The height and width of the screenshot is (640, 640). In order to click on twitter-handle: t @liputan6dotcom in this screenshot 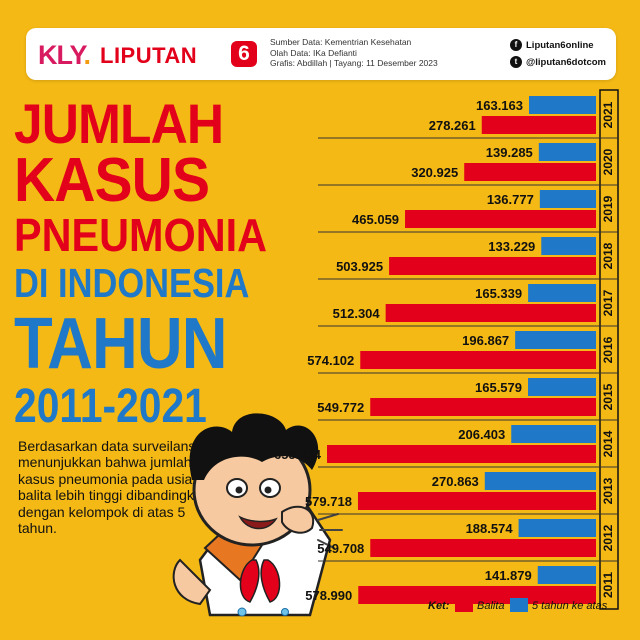, I will do `click(558, 62)`.